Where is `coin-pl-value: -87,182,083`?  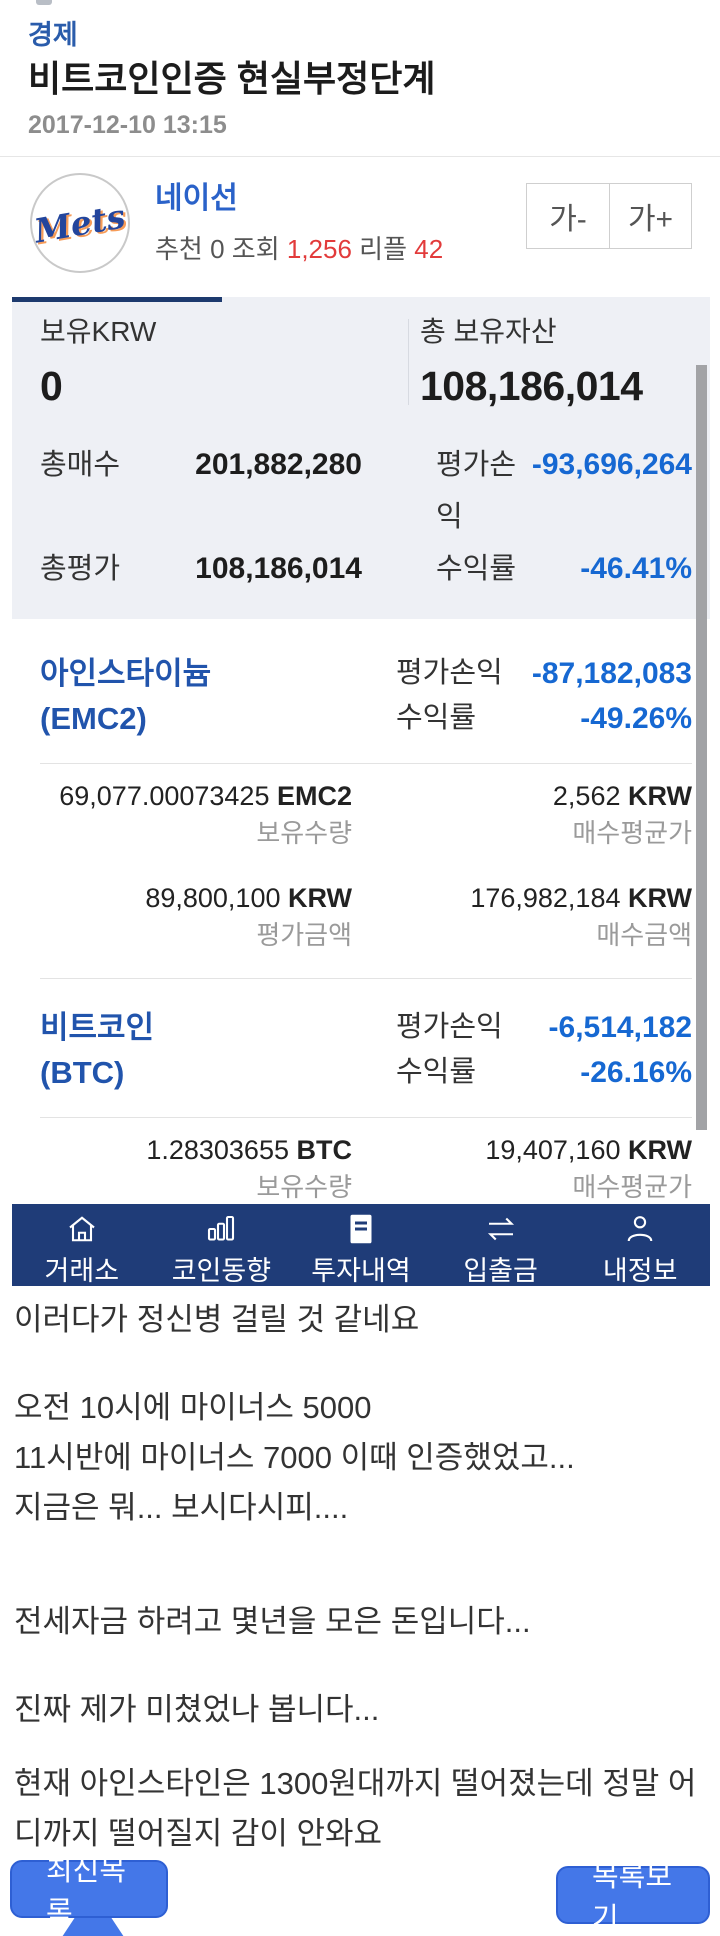 coin-pl-value: -87,182,083 is located at coordinates (611, 673).